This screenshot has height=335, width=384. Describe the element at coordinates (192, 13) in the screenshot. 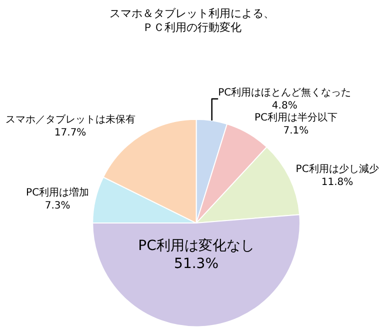

I see `chart-title: スマホ＆タブレット利用による、` at that location.